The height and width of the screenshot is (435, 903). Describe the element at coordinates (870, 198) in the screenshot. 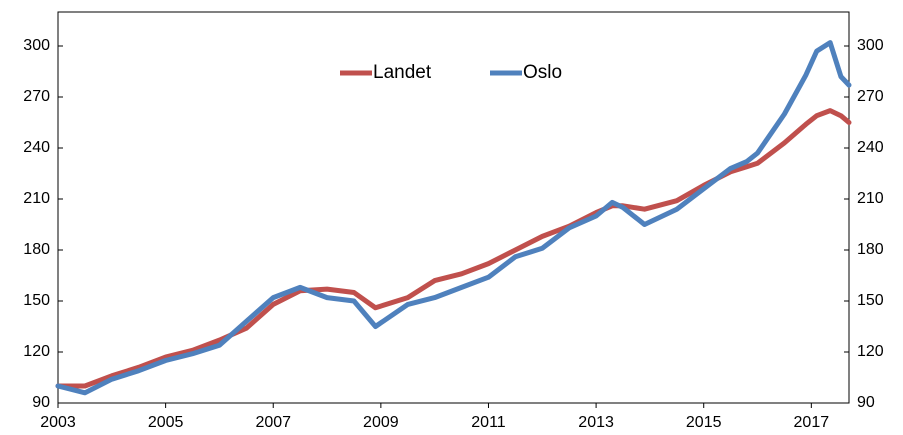

I see `y2-tick-label: 210` at that location.